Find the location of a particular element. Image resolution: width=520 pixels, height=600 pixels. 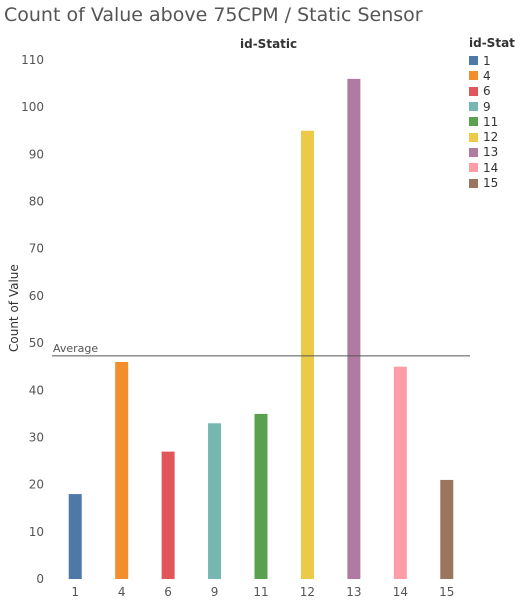

legend-label: 12 is located at coordinates (491, 137).